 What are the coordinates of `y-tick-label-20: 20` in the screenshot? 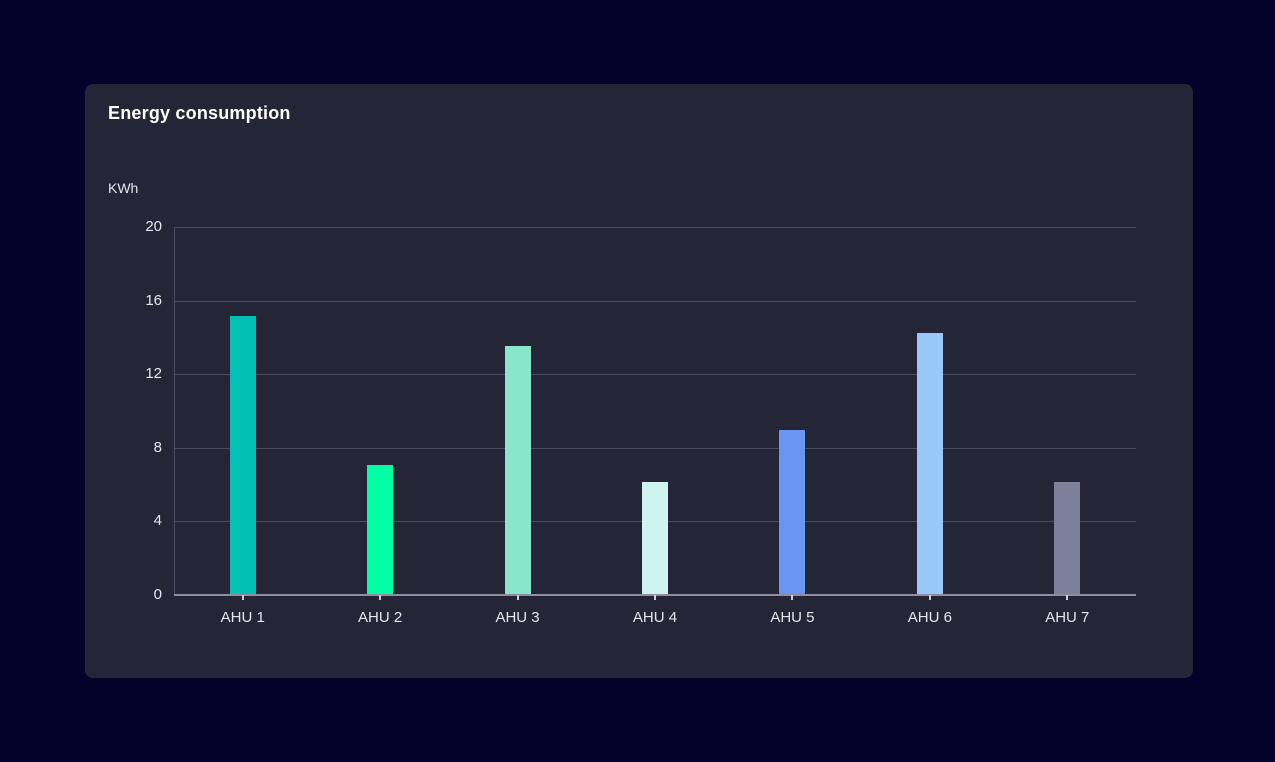 It's located at (153, 226).